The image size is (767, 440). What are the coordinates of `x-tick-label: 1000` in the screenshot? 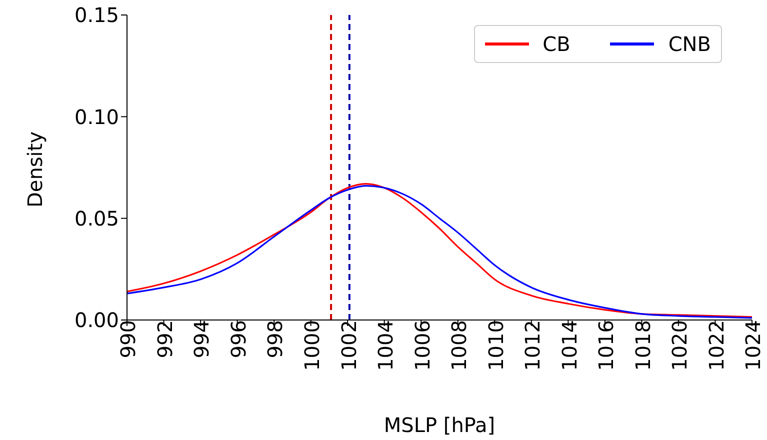 It's located at (312, 345).